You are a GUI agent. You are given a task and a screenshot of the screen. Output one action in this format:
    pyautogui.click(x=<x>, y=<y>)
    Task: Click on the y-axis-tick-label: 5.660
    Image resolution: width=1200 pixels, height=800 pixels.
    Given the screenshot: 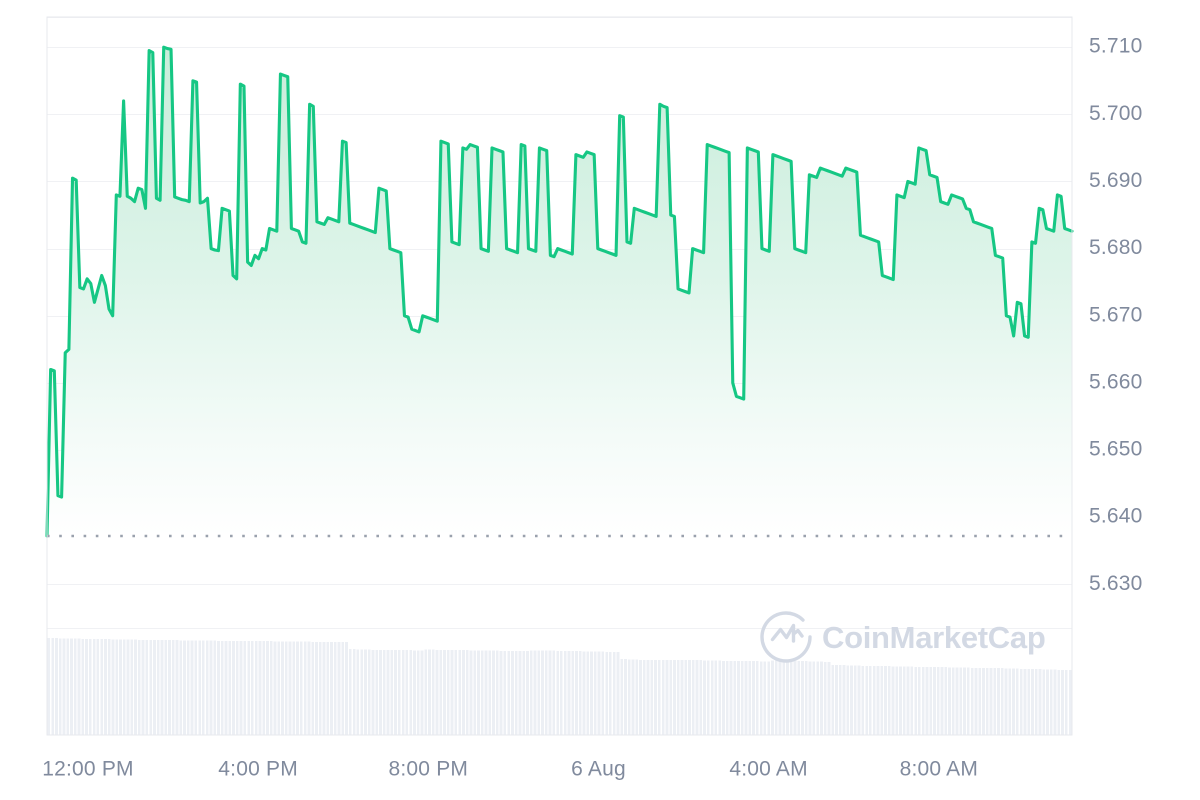 What is the action you would take?
    pyautogui.click(x=1116, y=381)
    